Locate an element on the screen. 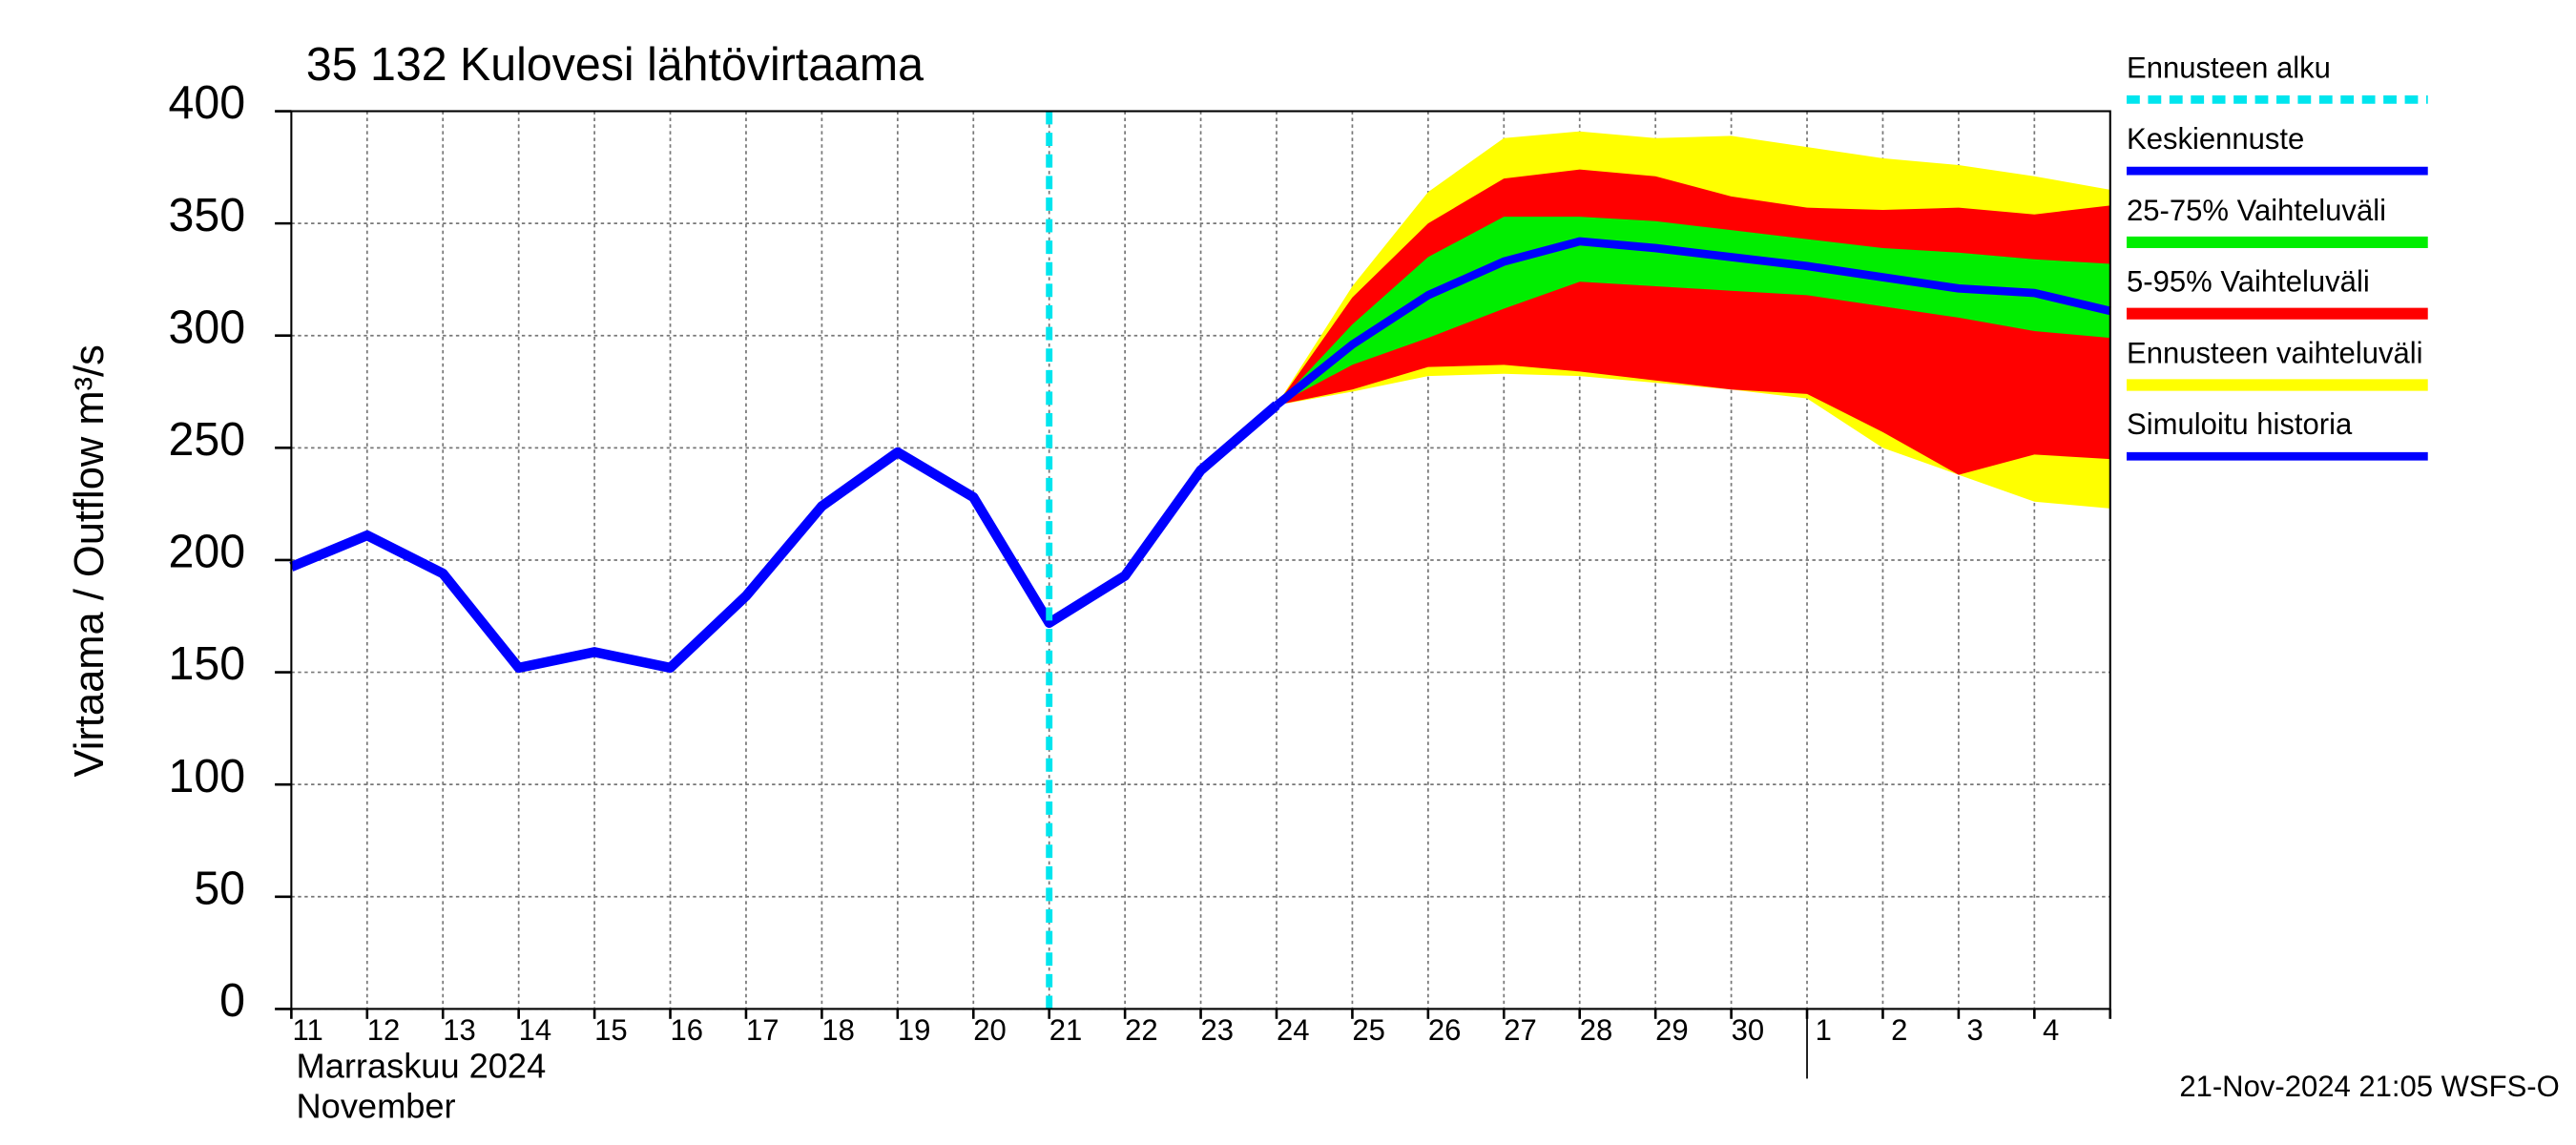  legend-label: Keskiennuste is located at coordinates (2215, 139).